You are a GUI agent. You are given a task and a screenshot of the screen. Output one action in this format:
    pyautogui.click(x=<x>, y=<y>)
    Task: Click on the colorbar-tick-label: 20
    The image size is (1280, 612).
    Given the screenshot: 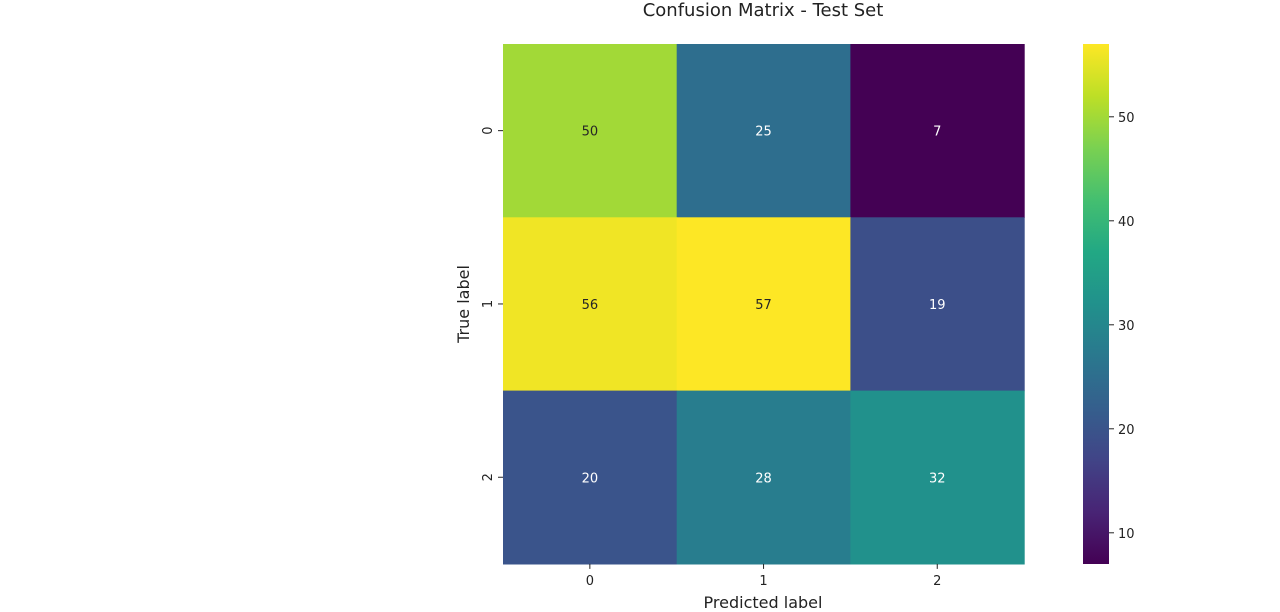 What is the action you would take?
    pyautogui.click(x=1126, y=430)
    